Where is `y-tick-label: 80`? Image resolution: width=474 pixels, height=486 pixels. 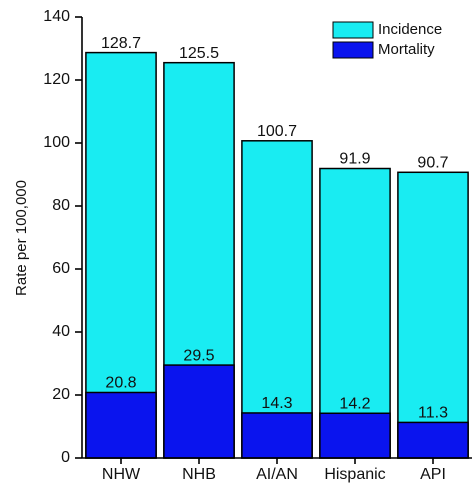 y-tick-label: 80 is located at coordinates (61, 205).